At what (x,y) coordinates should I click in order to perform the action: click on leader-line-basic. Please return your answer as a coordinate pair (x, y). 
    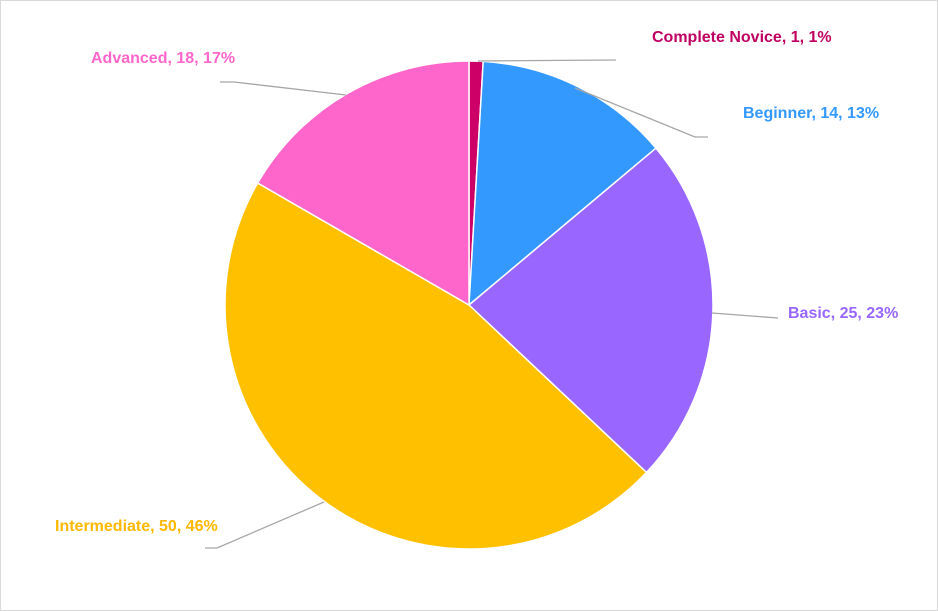
    Looking at the image, I should click on (745, 315).